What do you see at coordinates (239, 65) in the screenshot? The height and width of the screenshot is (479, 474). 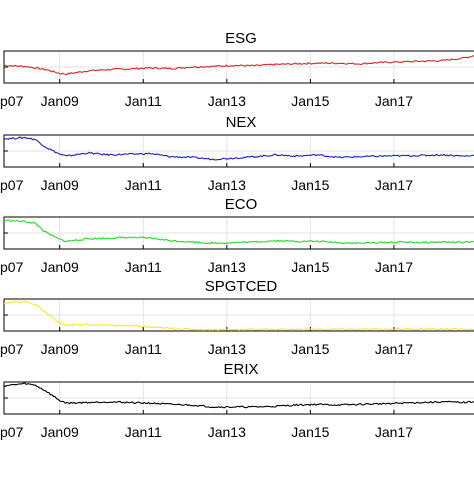 I see `series-line-esg` at bounding box center [239, 65].